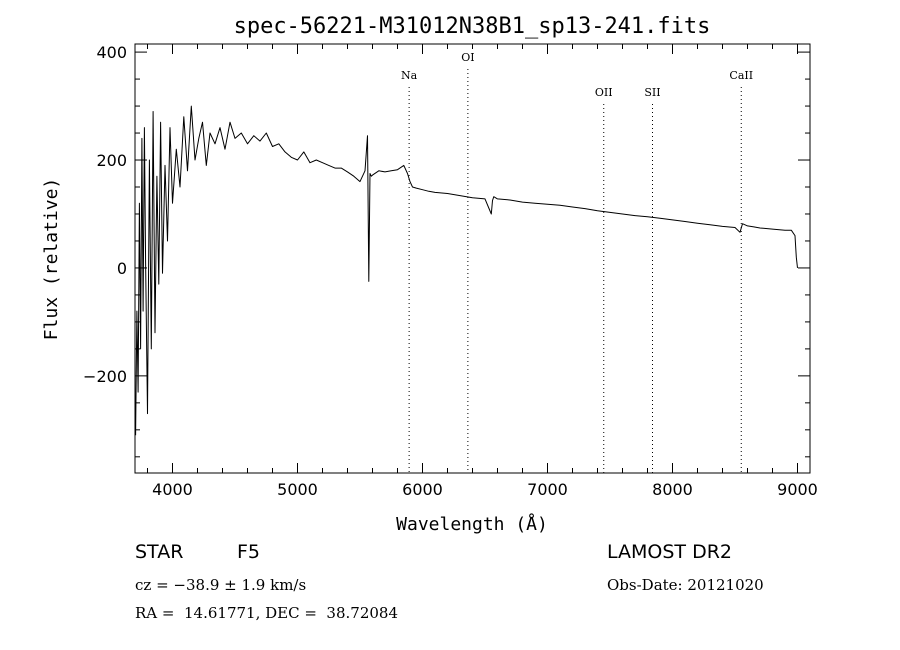 The width and height of the screenshot is (900, 650). I want to click on spectral-class: F5, so click(249, 552).